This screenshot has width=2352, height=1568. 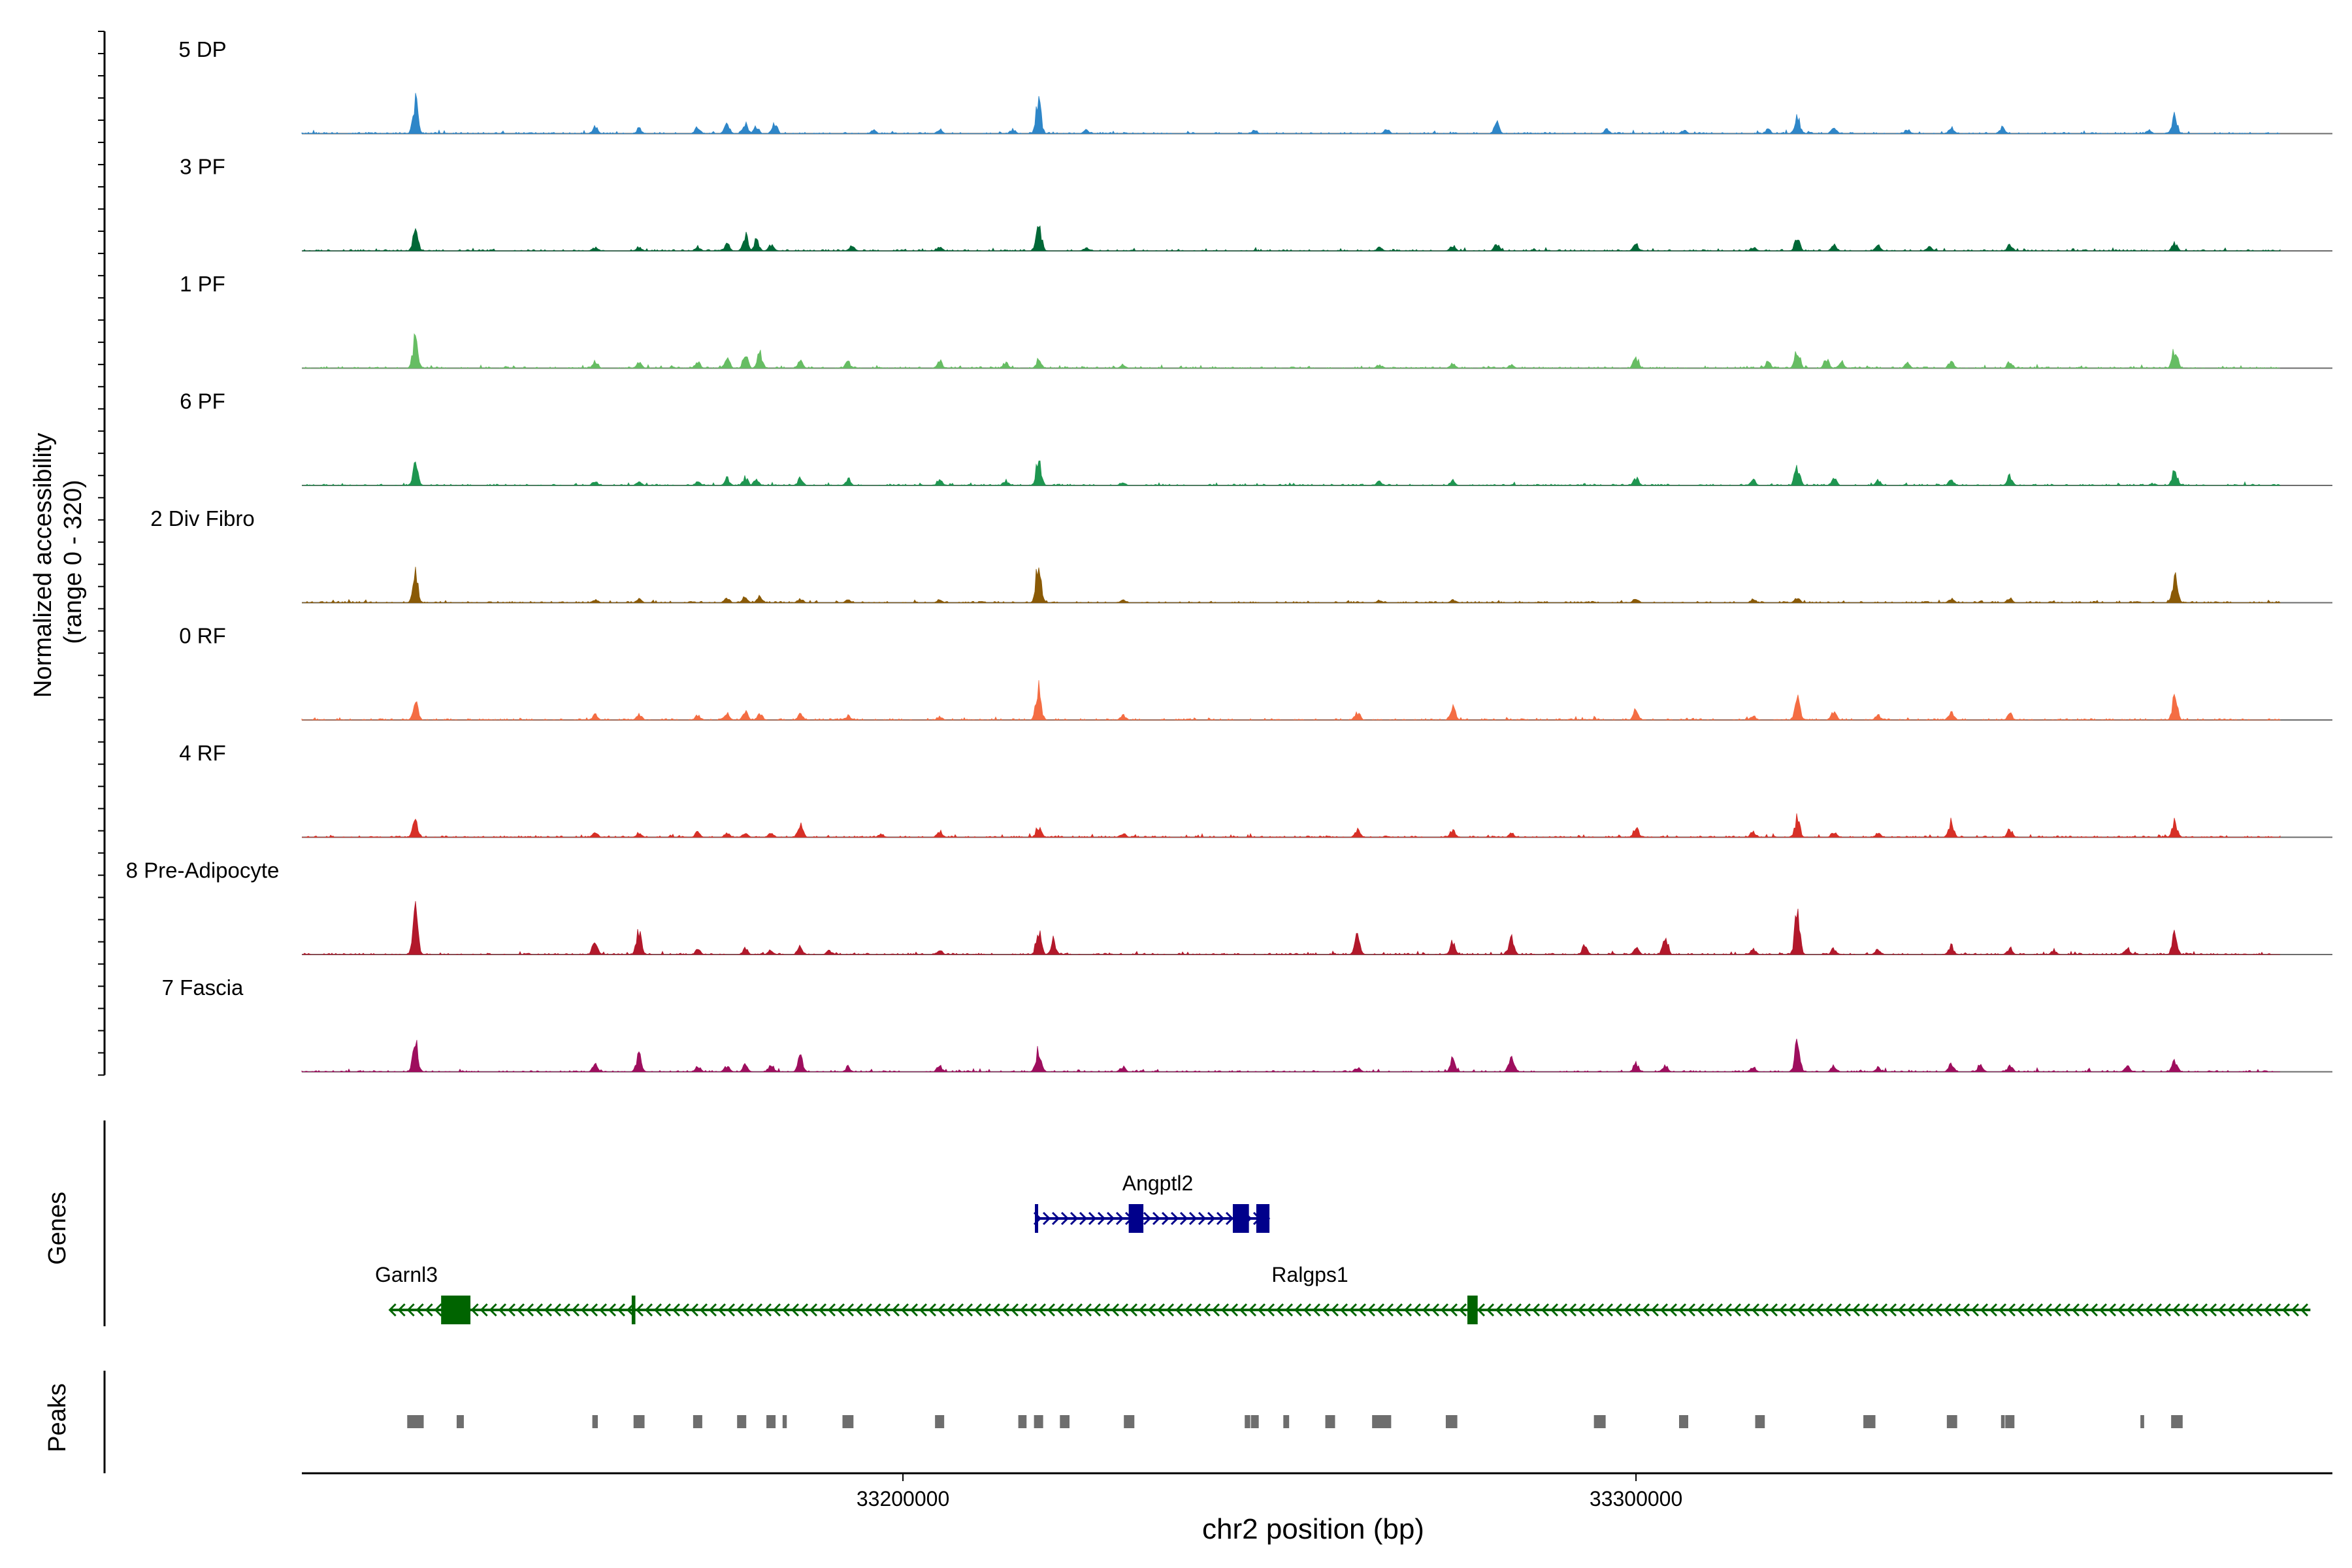 I want to click on track-3-pf: 3 PF, so click(x=1256, y=203).